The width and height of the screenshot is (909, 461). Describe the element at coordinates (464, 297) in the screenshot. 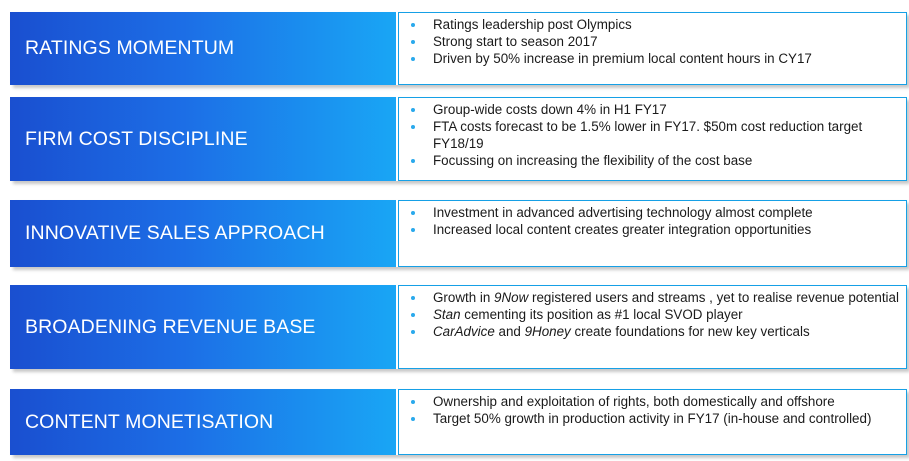

I see `bullet-text: Growth in` at that location.